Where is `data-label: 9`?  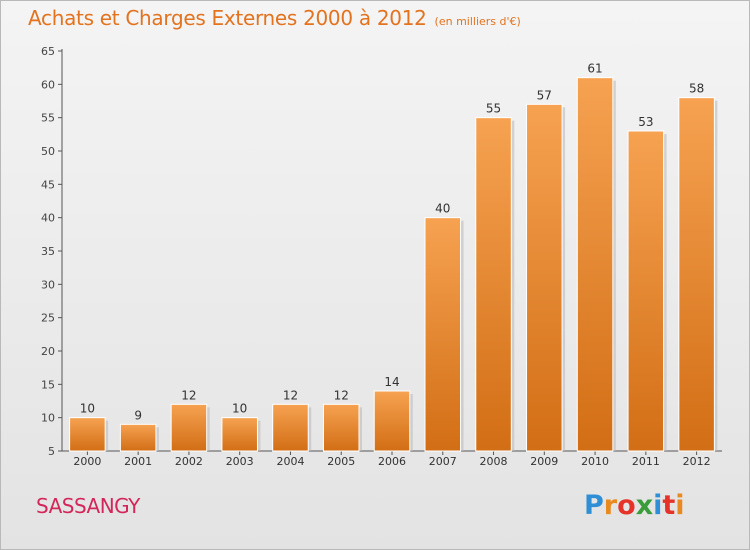 data-label: 9 is located at coordinates (138, 415).